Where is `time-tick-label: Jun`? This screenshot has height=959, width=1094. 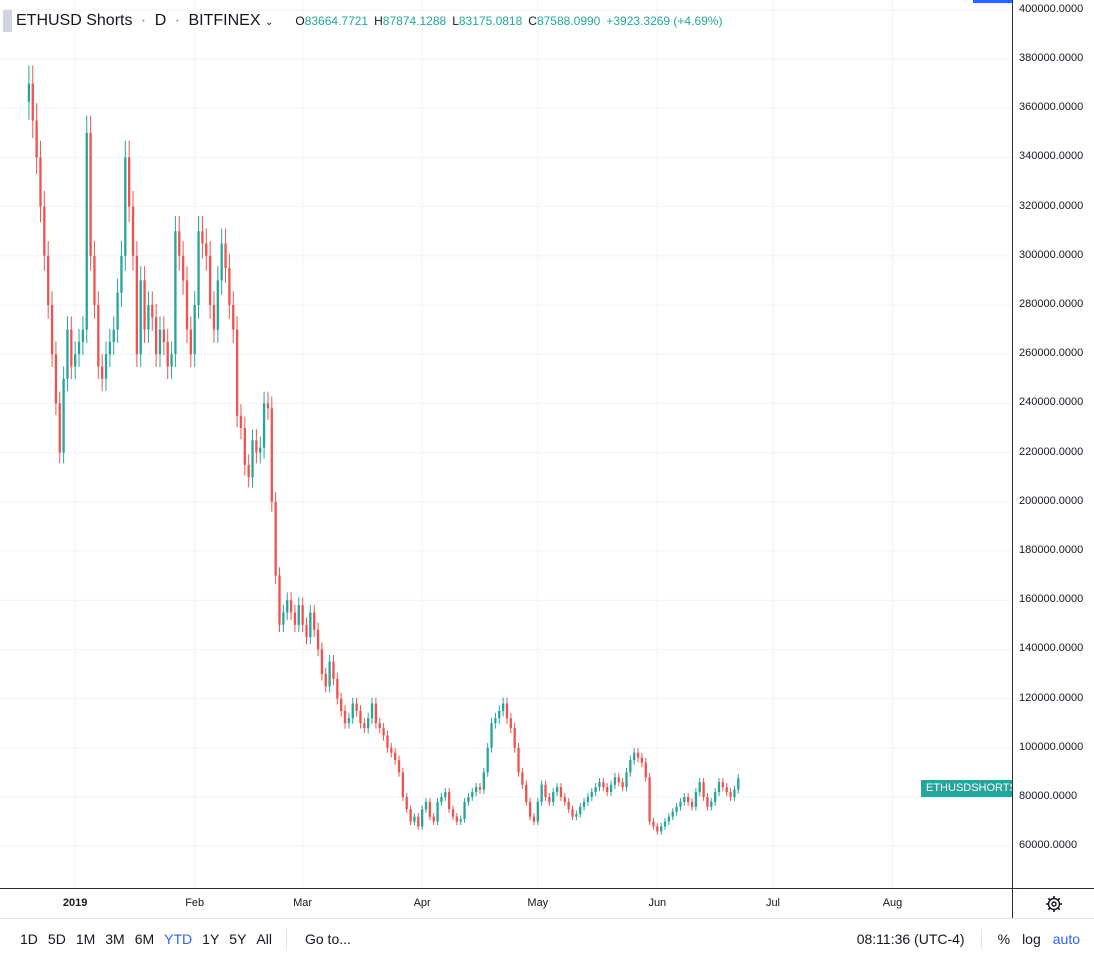
time-tick-label: Jun is located at coordinates (657, 903).